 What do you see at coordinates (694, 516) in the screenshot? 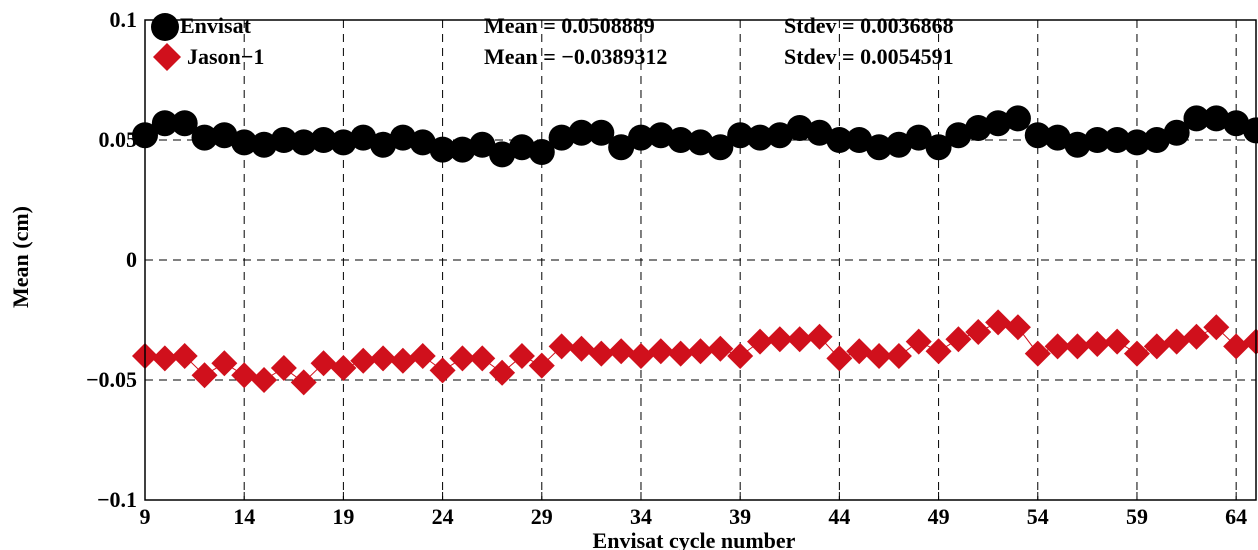
I see `x-tick-labels: 9 14 19 24 29 34 39 44 49 54 59 64` at bounding box center [694, 516].